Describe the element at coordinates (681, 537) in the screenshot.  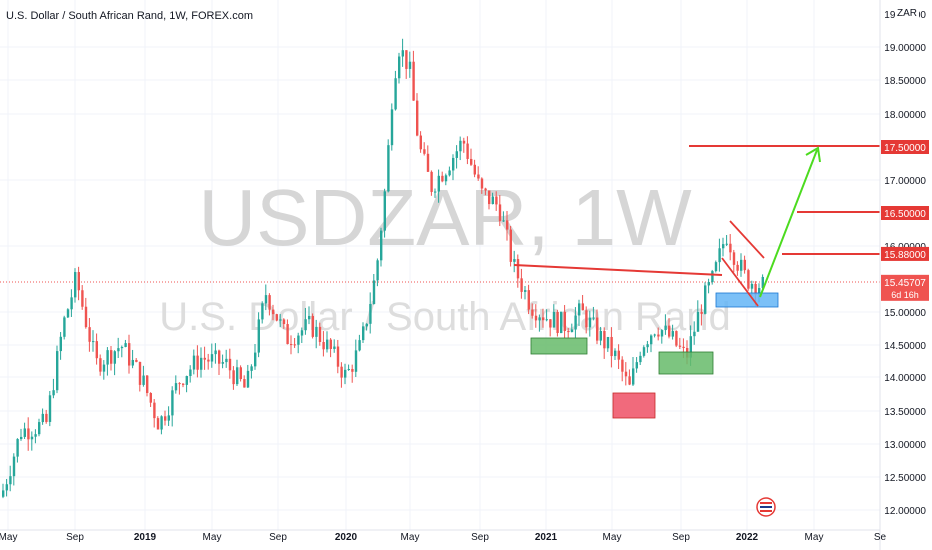
I see `x-tick-label: Sep` at that location.